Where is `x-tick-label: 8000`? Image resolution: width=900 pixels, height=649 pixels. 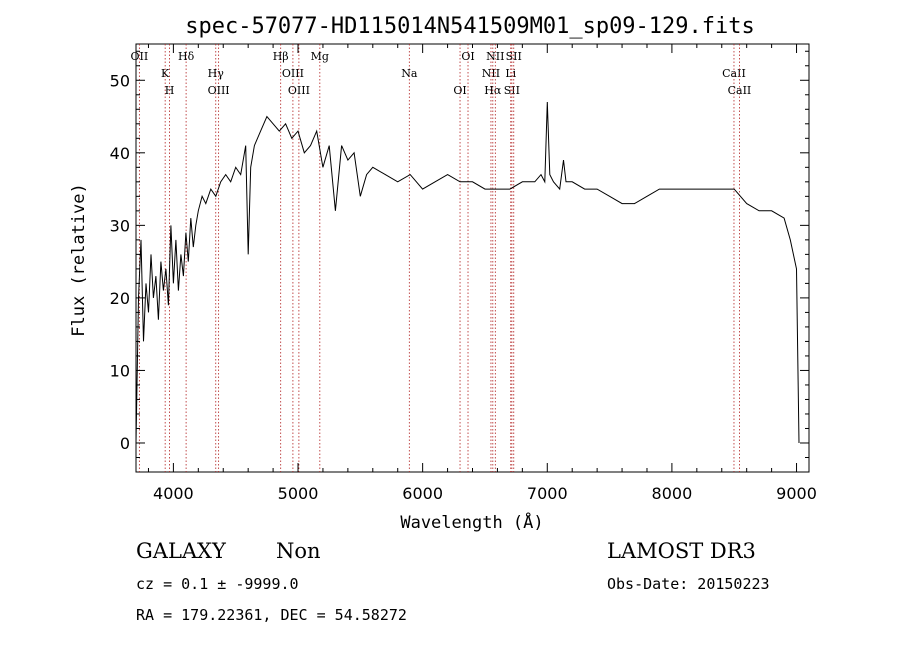
x-tick-label: 8000 is located at coordinates (672, 493).